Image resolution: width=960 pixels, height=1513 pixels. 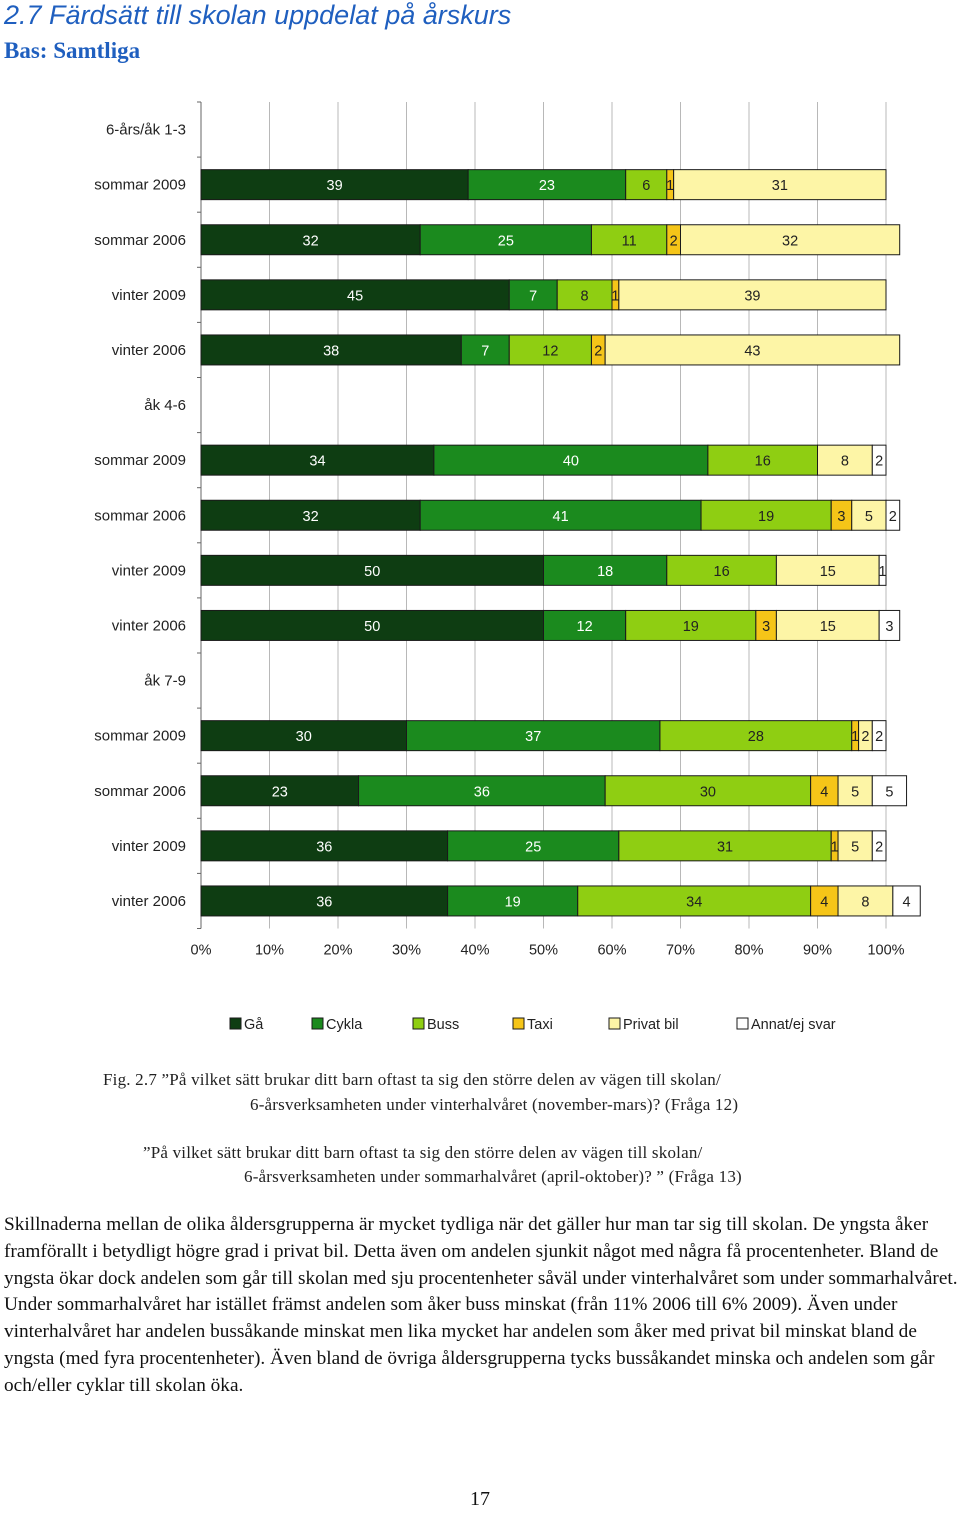 I want to click on x-tick-label: 70%, so click(x=680, y=951).